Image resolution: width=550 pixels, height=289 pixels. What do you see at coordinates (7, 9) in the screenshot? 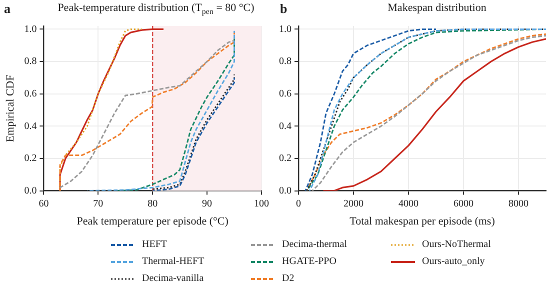
I see `text: a` at bounding box center [7, 9].